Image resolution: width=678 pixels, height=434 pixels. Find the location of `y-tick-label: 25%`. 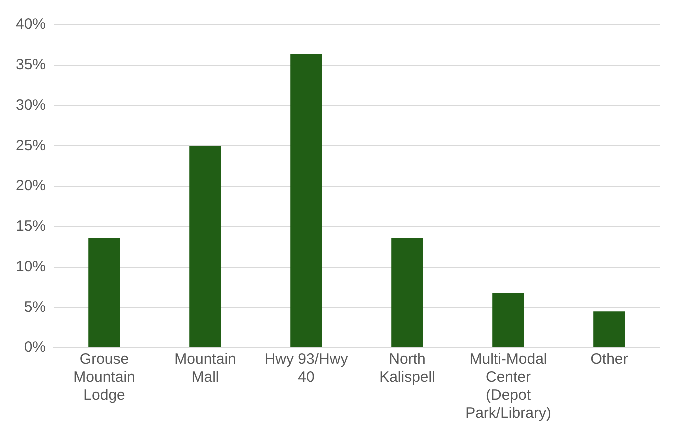

y-tick-label: 25% is located at coordinates (31, 145).